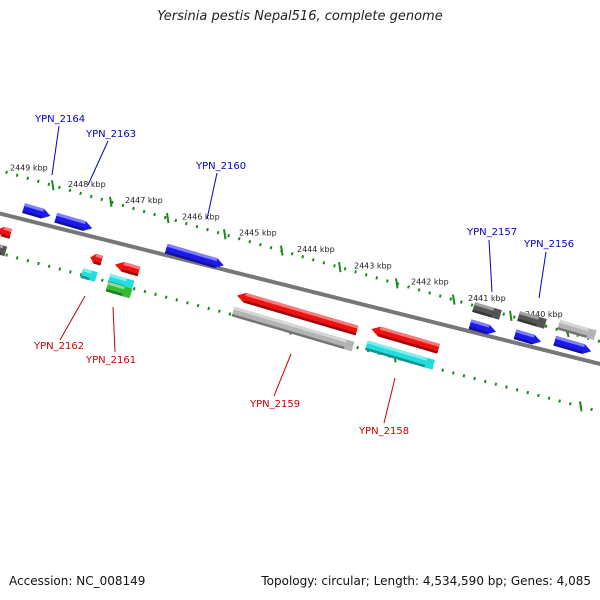  I want to click on gene-label-ypn-2160: YPN_2160, so click(220, 166).